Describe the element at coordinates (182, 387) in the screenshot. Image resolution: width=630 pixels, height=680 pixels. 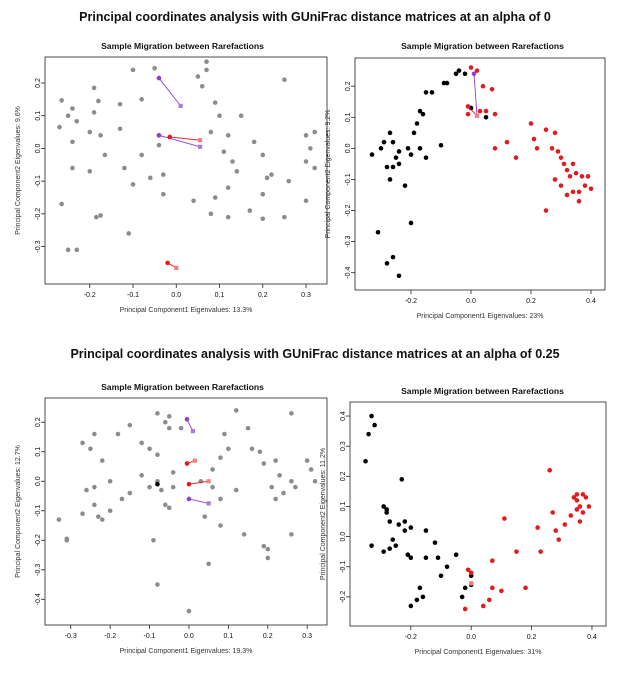
I see `panel-title-bottom-left: Sample Migration between Rarefactions` at that location.